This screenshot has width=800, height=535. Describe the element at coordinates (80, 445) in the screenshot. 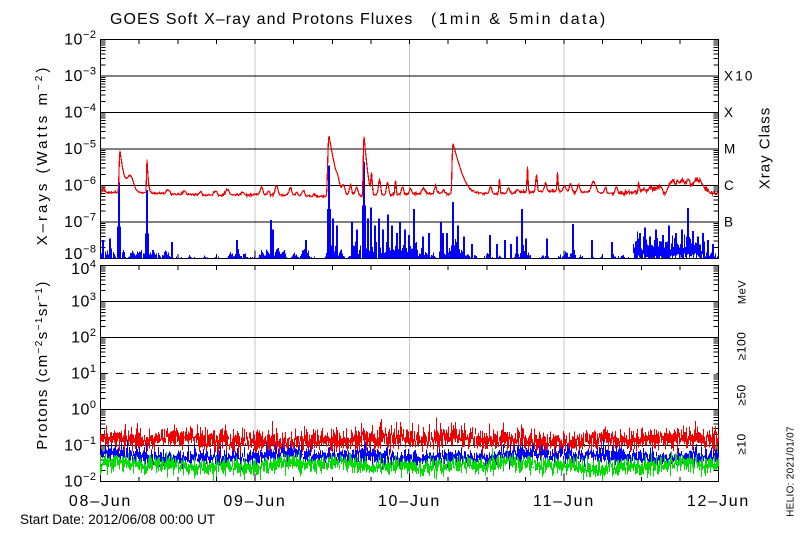

I see `svg-text: 10⁻¹` at that location.